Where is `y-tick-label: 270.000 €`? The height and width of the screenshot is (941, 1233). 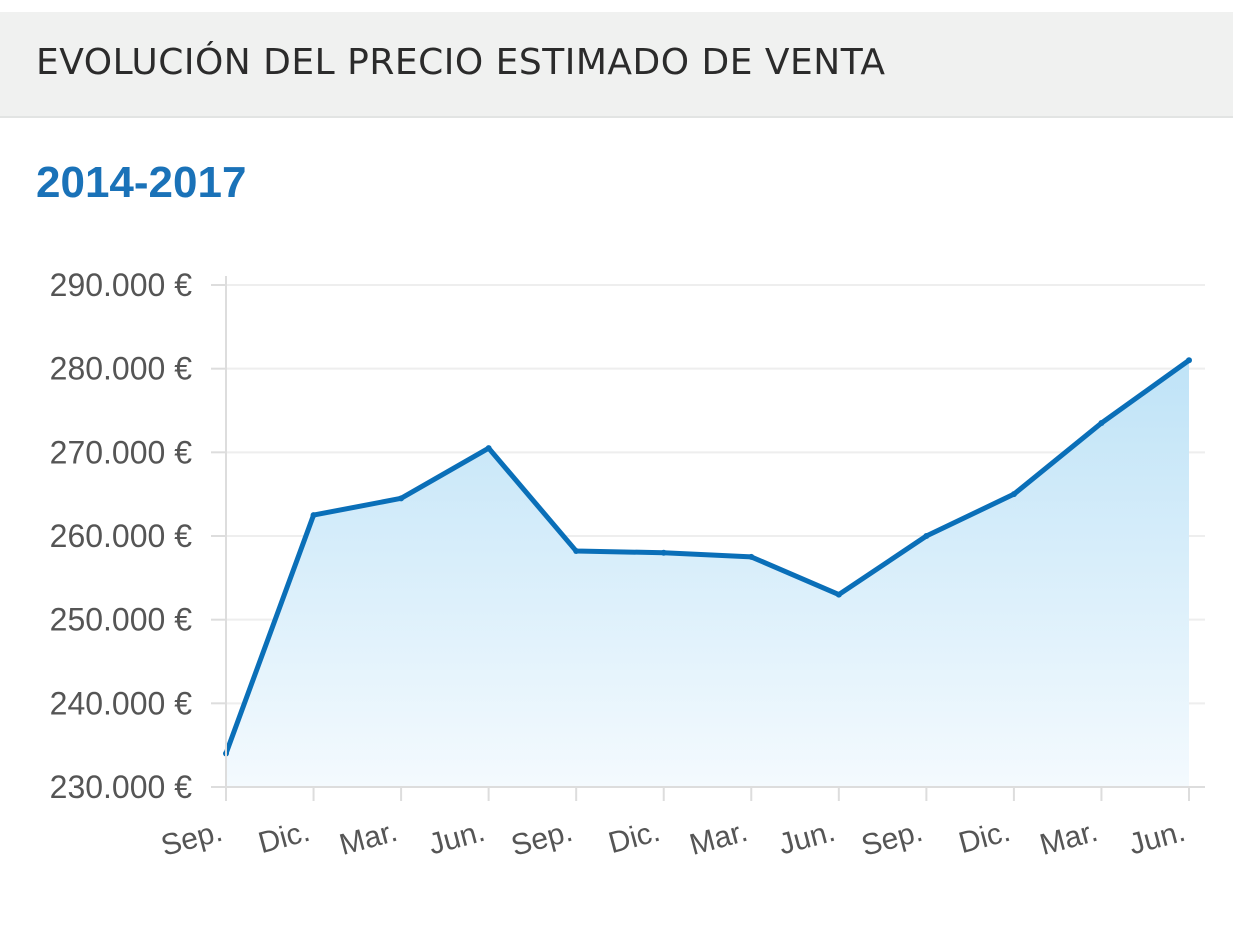
y-tick-label: 270.000 € is located at coordinates (121, 452).